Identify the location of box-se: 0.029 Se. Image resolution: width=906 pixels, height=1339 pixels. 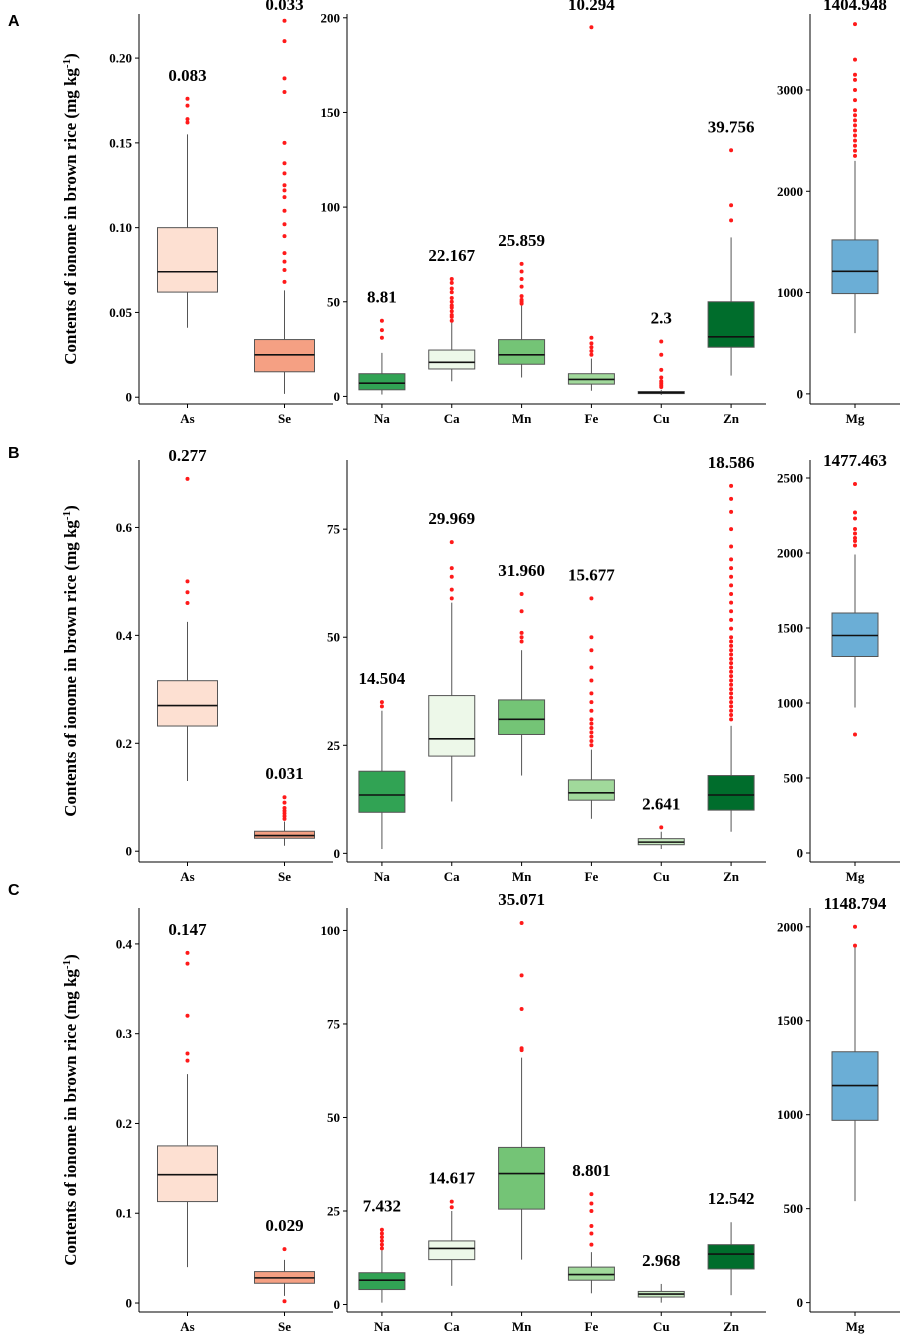
(284, 1275).